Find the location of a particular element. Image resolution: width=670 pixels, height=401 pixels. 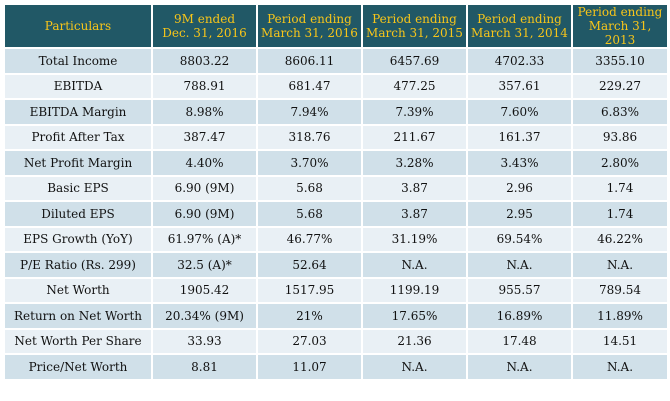

table-cell: 789.54 is located at coordinates (620, 290).